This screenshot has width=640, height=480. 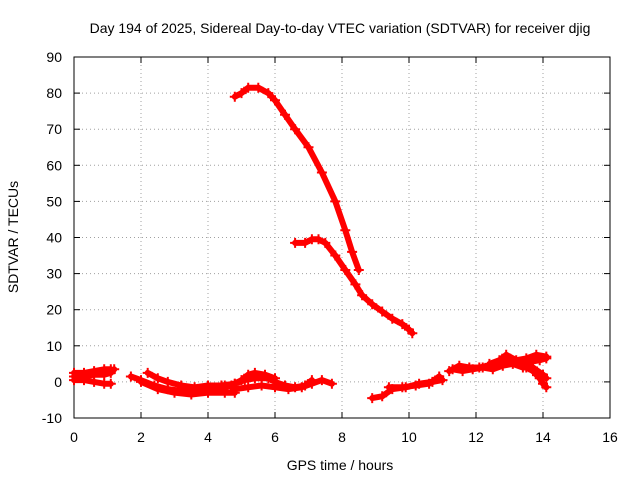 I want to click on series-arc-n, so click(x=536, y=377).